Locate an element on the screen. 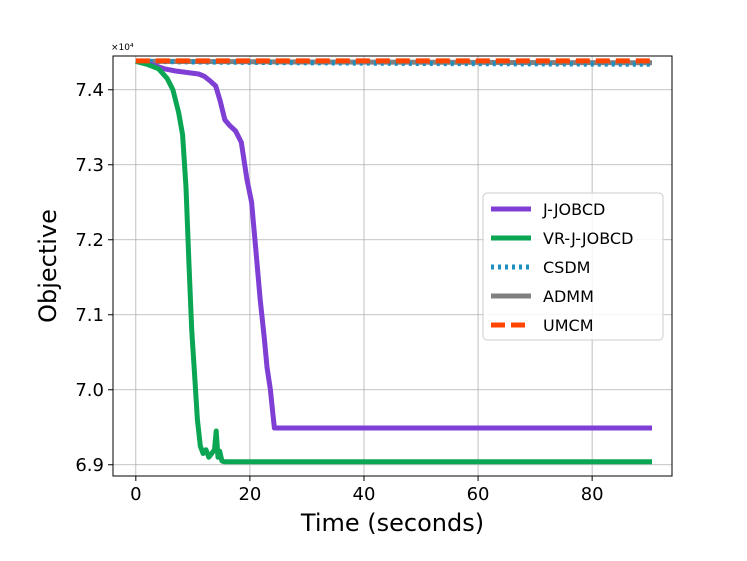  legend-label-admm: ADMM is located at coordinates (568, 296).